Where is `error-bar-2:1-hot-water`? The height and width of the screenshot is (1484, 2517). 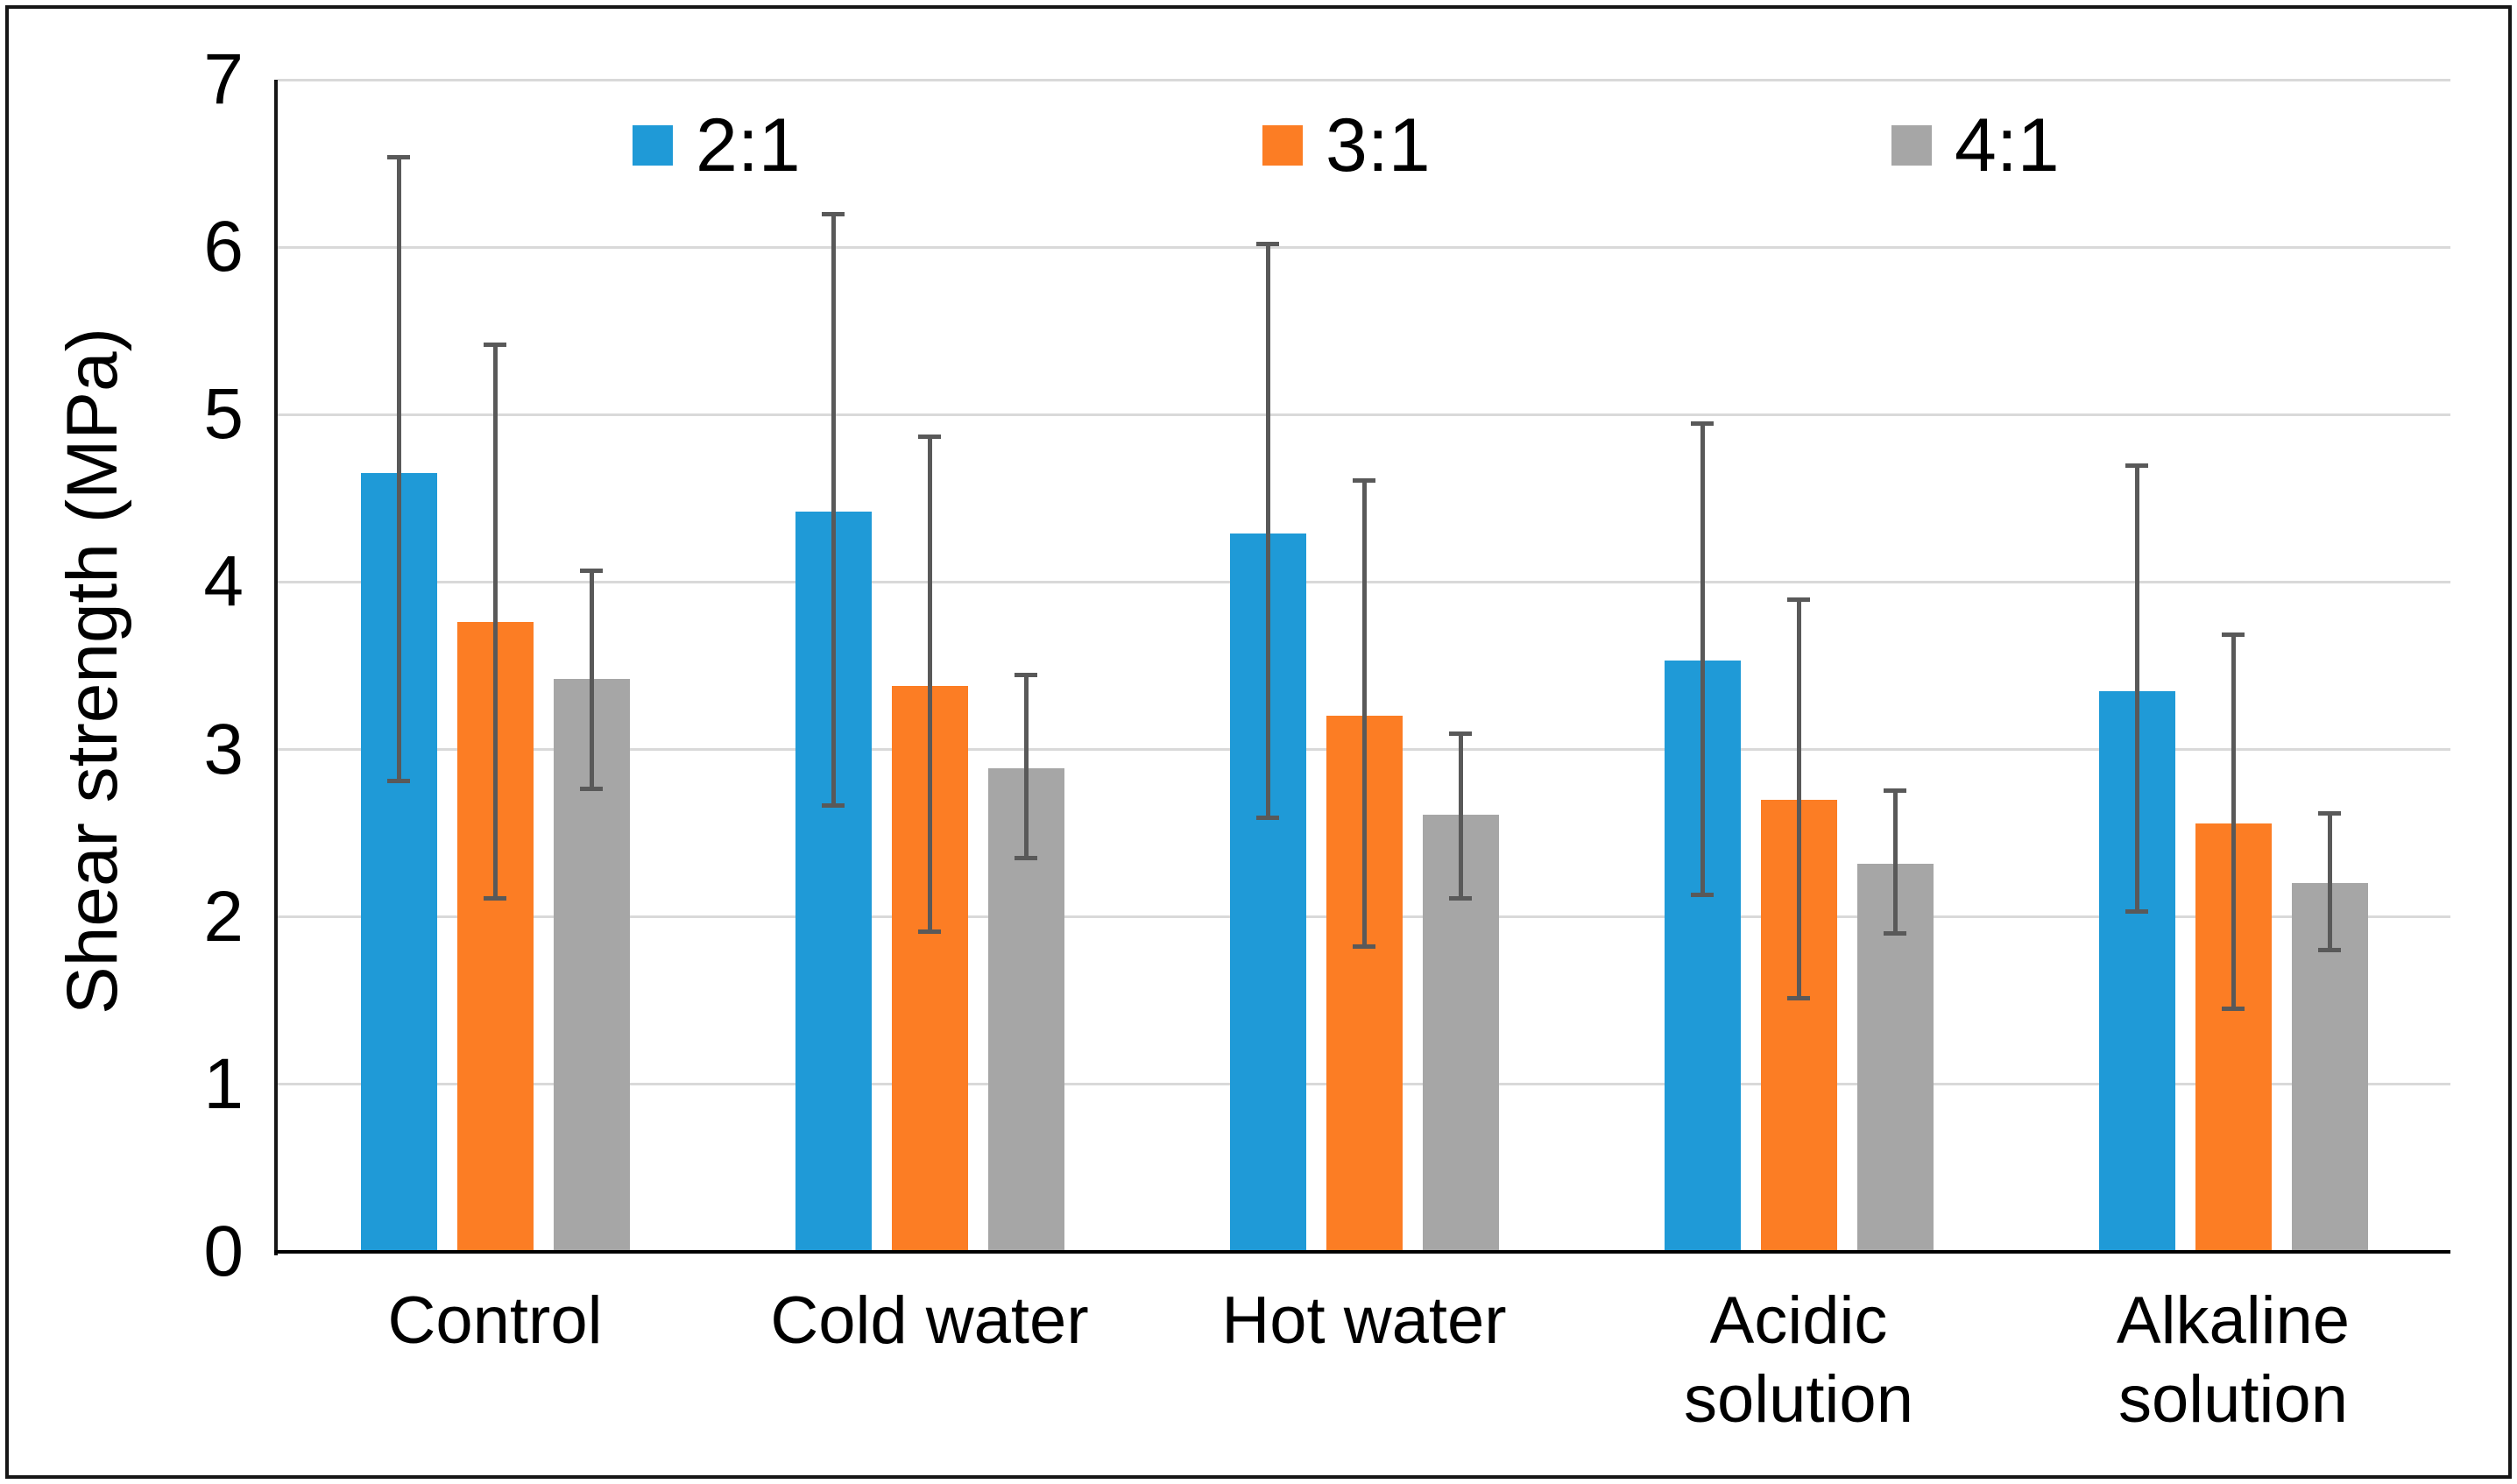 error-bar-2:1-hot-water is located at coordinates (1267, 531).